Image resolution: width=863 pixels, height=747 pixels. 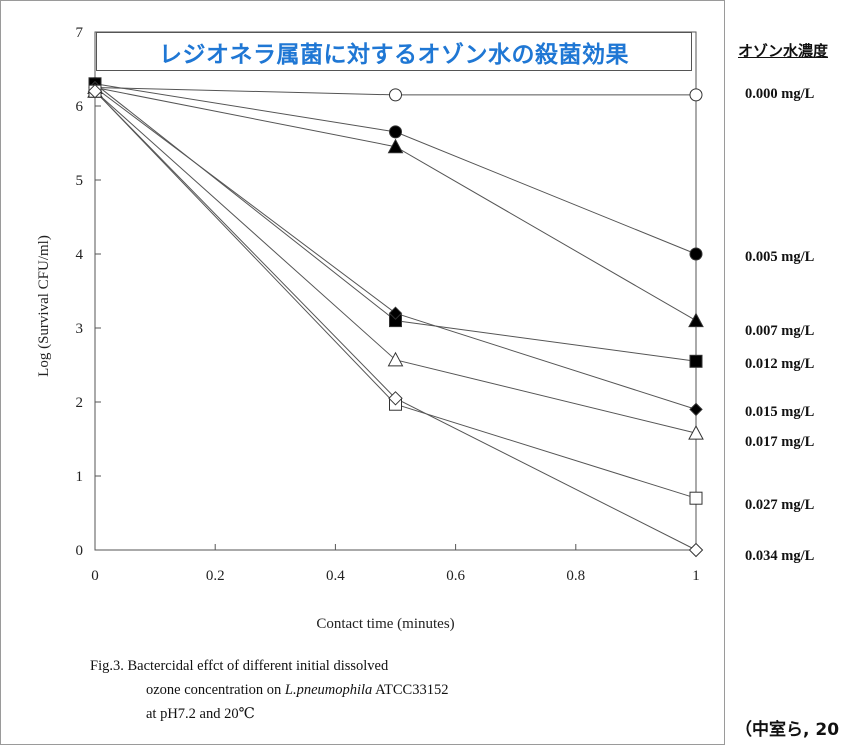 What do you see at coordinates (780, 441) in the screenshot?
I see `legend-entry-6: 0.017 mg/L` at bounding box center [780, 441].